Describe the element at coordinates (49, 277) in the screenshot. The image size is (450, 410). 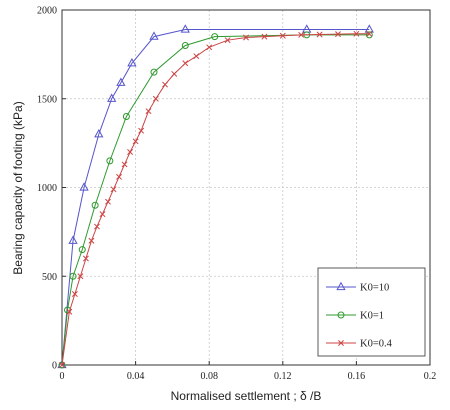
I see `y-tick-label: 500` at that location.